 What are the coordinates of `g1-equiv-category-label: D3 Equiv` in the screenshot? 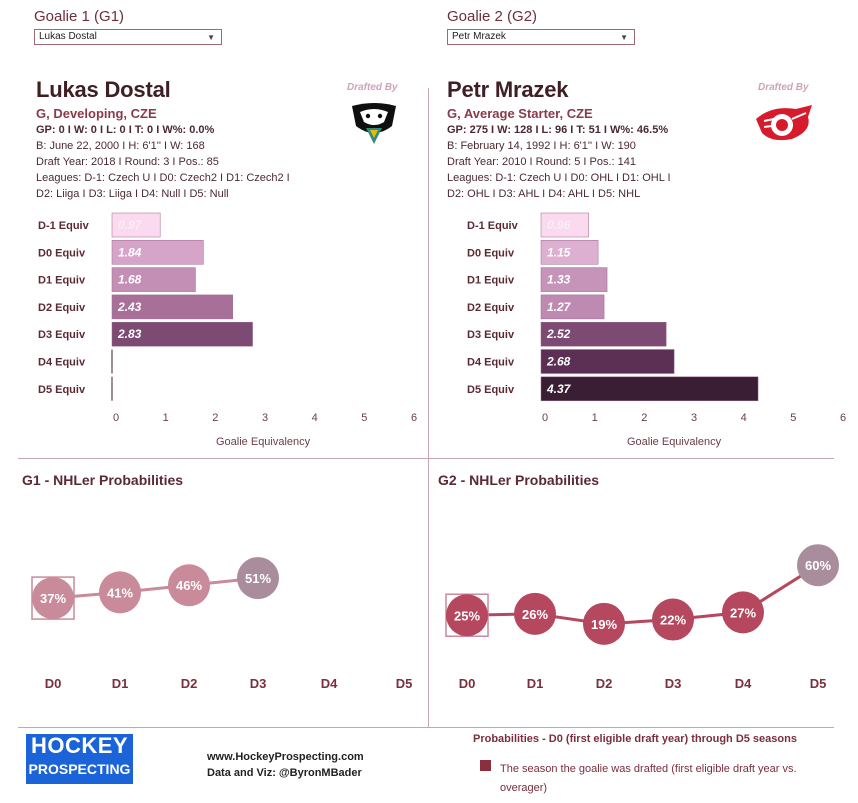 It's located at (62, 335).